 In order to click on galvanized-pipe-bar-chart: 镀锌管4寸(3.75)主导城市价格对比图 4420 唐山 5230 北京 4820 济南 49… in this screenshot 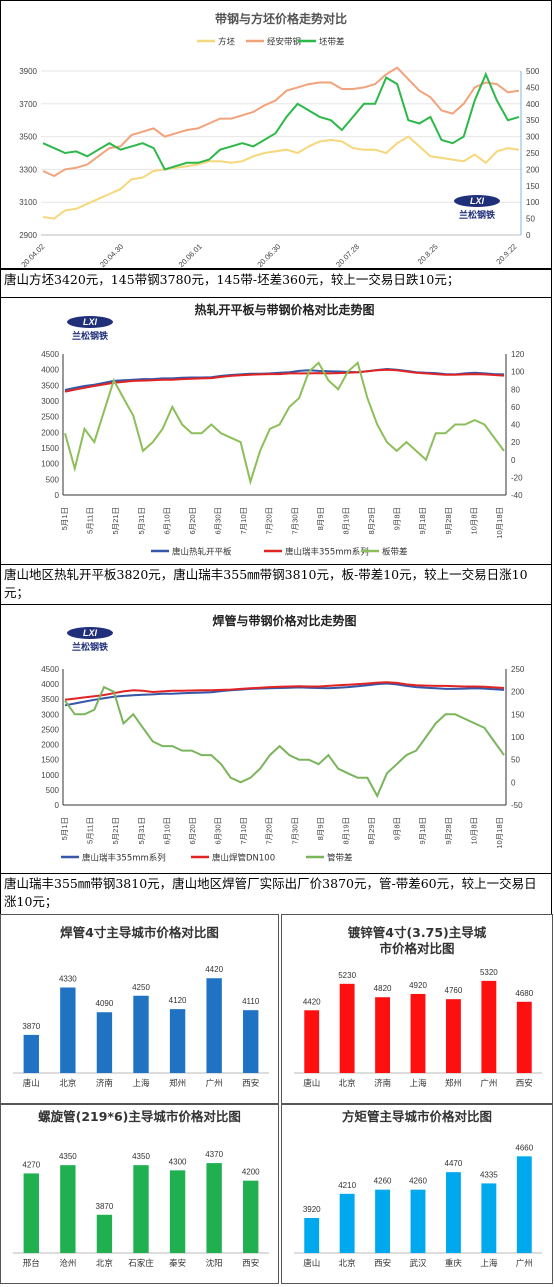, I will do `click(418, 1007)`.